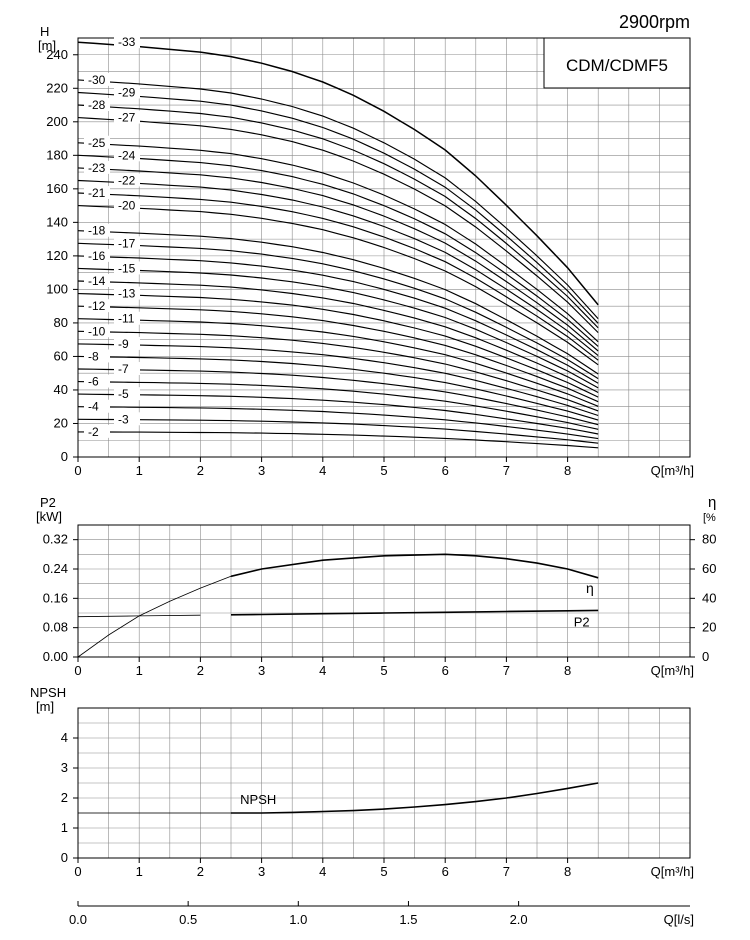 This screenshot has height=940, width=750. I want to click on npsh-y-tick-label: 3, so click(64, 767).